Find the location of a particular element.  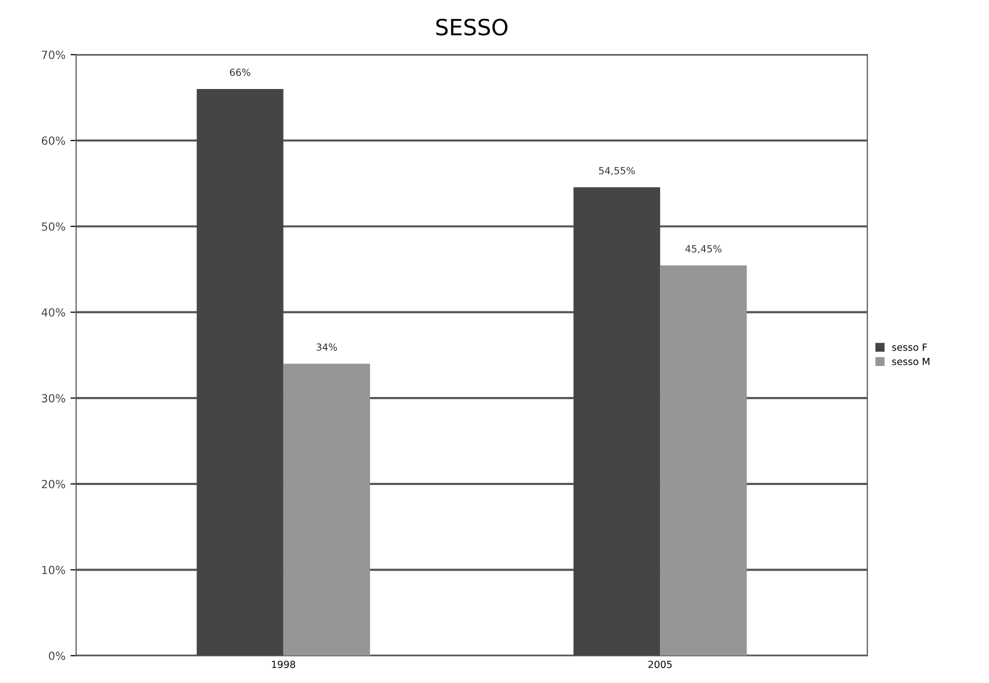

y-tick-label: 0% is located at coordinates (57, 656).